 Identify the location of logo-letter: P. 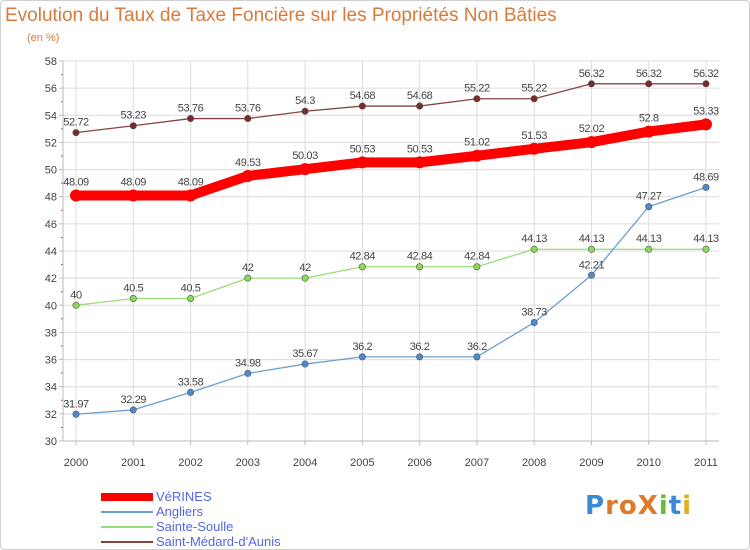
(595, 506).